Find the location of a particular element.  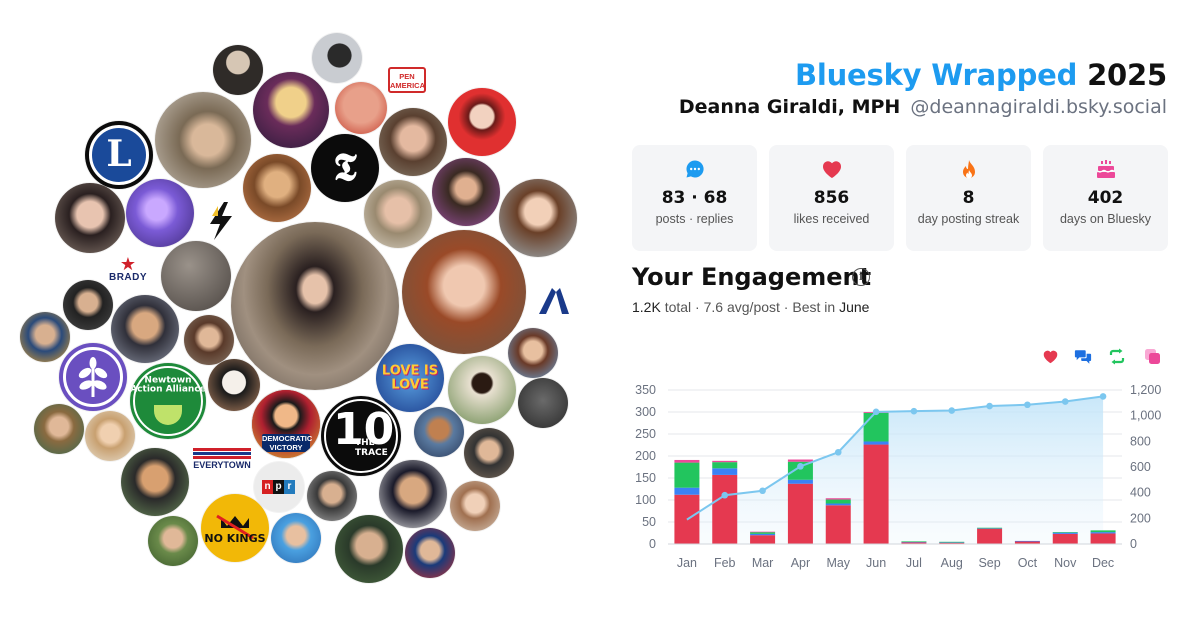

x-tick-label: Jul is located at coordinates (914, 563).